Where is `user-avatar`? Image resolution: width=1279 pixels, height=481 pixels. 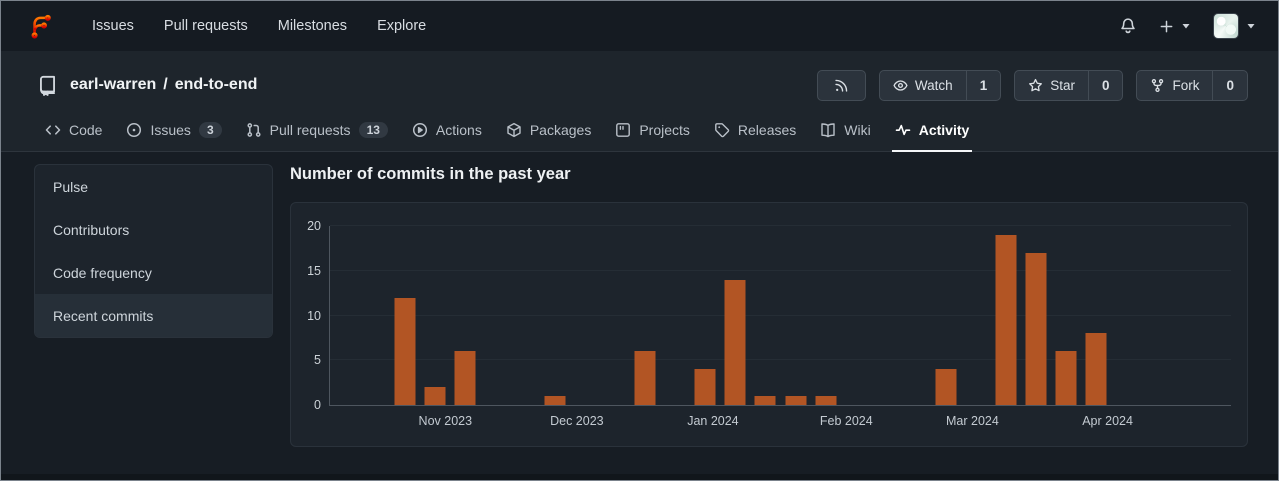 user-avatar is located at coordinates (1226, 26).